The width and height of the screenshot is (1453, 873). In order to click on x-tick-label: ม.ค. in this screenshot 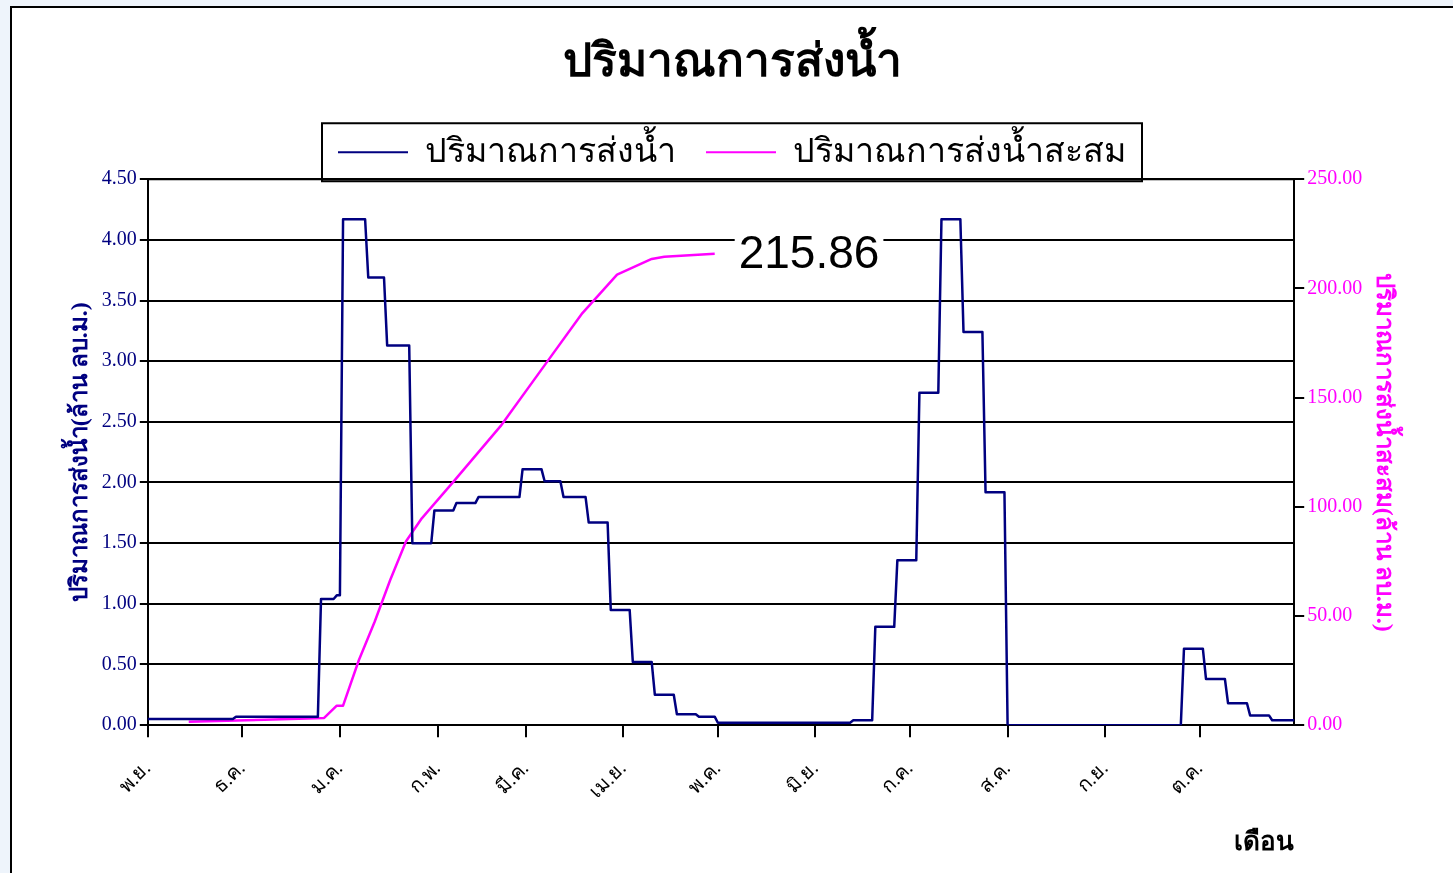, I will do `click(326, 777)`.